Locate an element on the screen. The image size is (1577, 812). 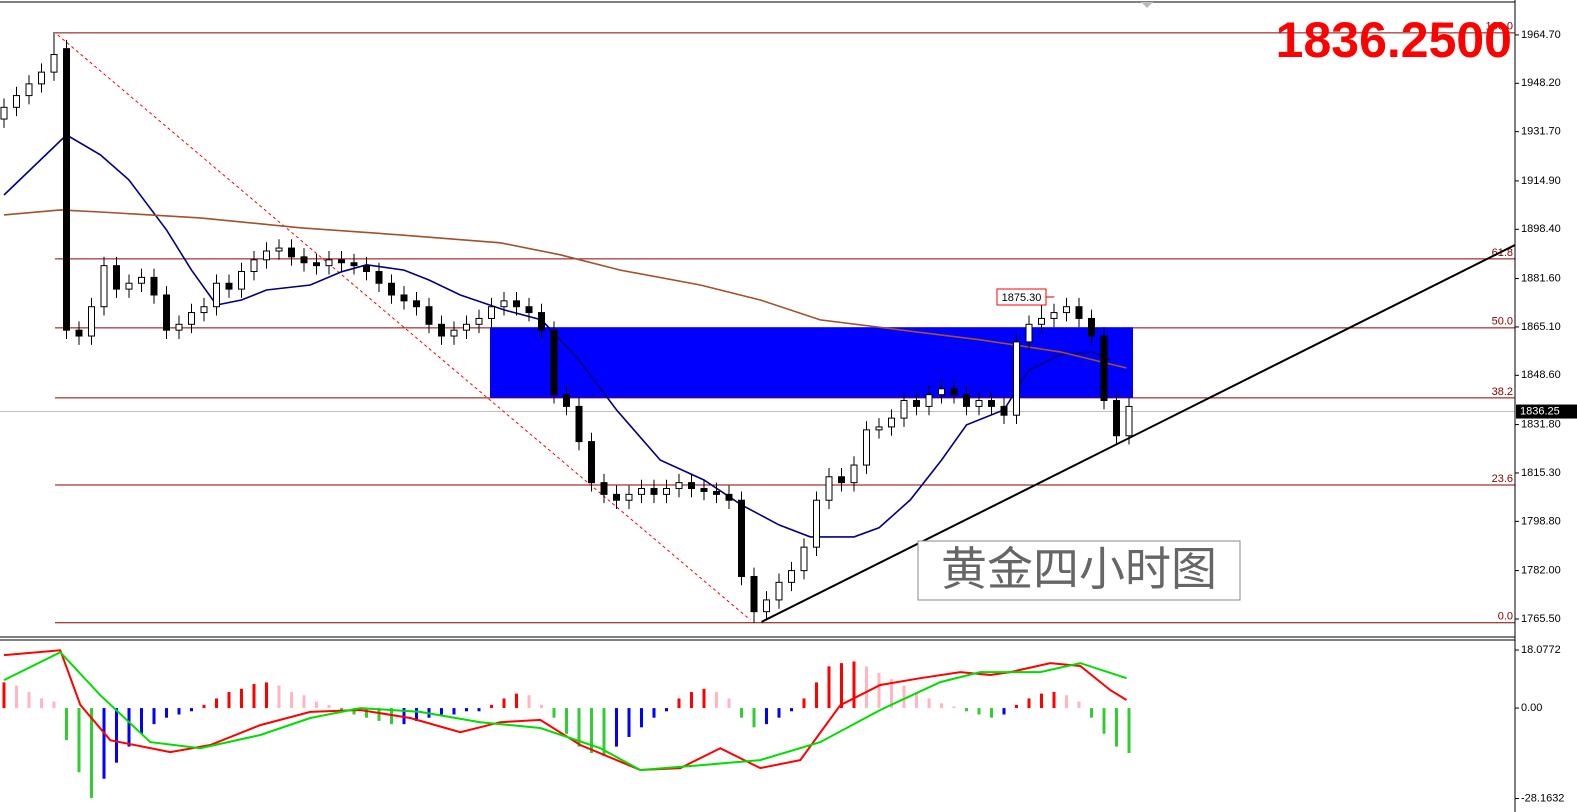
y-tick-label: 1964.70 is located at coordinates (1541, 35).